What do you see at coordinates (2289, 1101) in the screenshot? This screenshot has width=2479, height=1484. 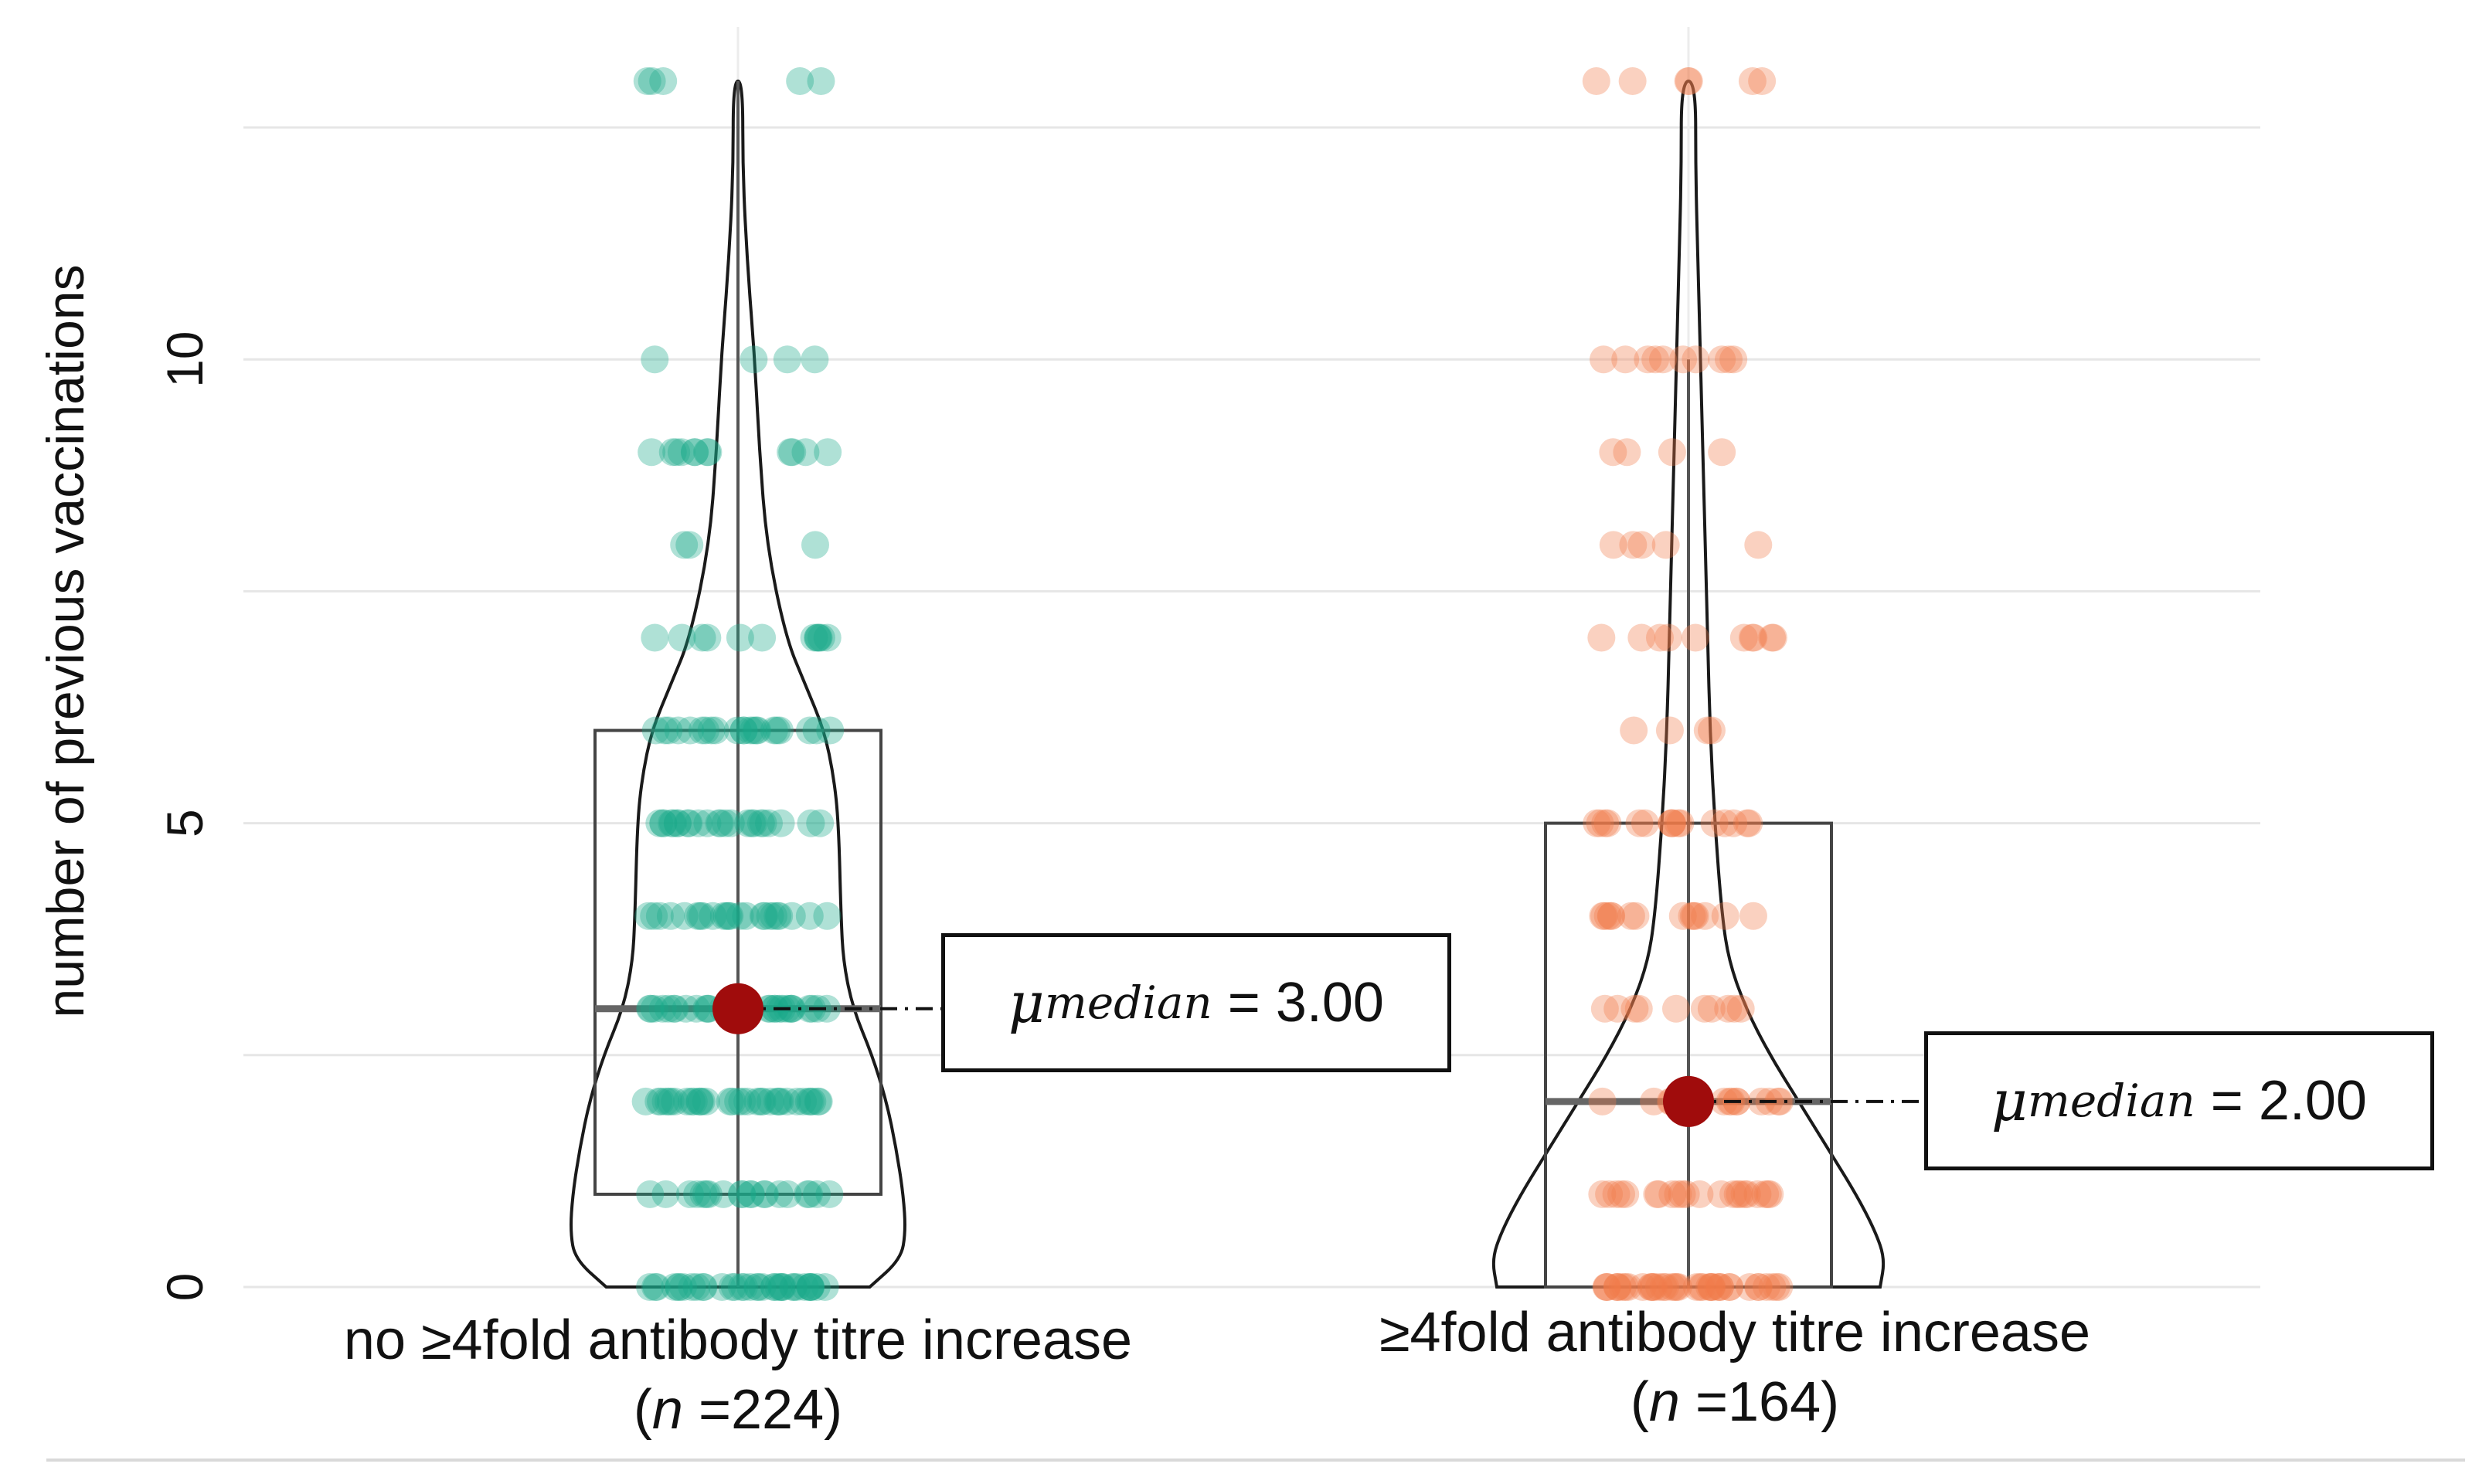 I see `median-value: = 2.00` at bounding box center [2289, 1101].